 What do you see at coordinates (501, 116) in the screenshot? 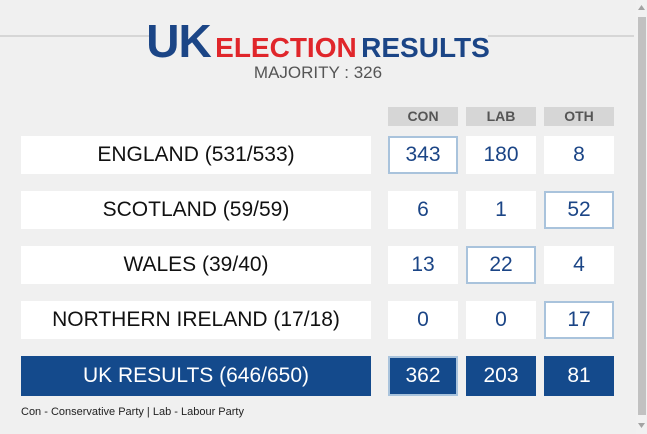
I see `column-header: LAB` at bounding box center [501, 116].